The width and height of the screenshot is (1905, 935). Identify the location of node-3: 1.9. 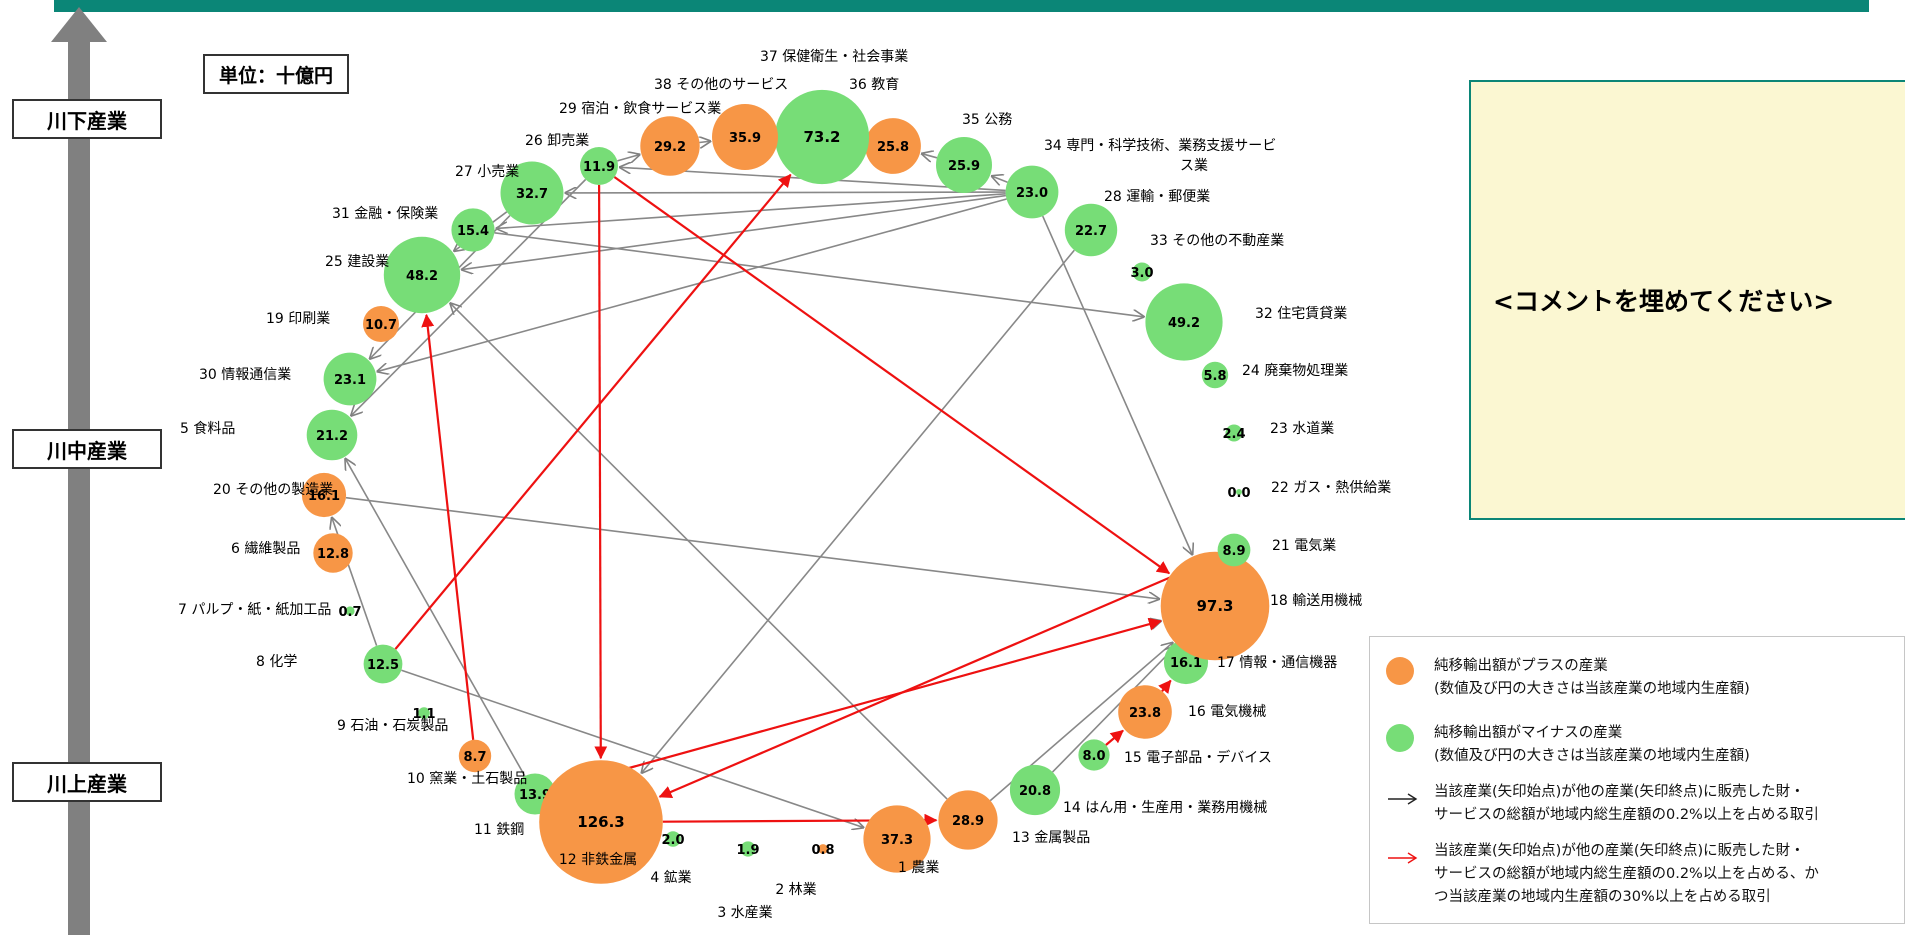
(748, 849).